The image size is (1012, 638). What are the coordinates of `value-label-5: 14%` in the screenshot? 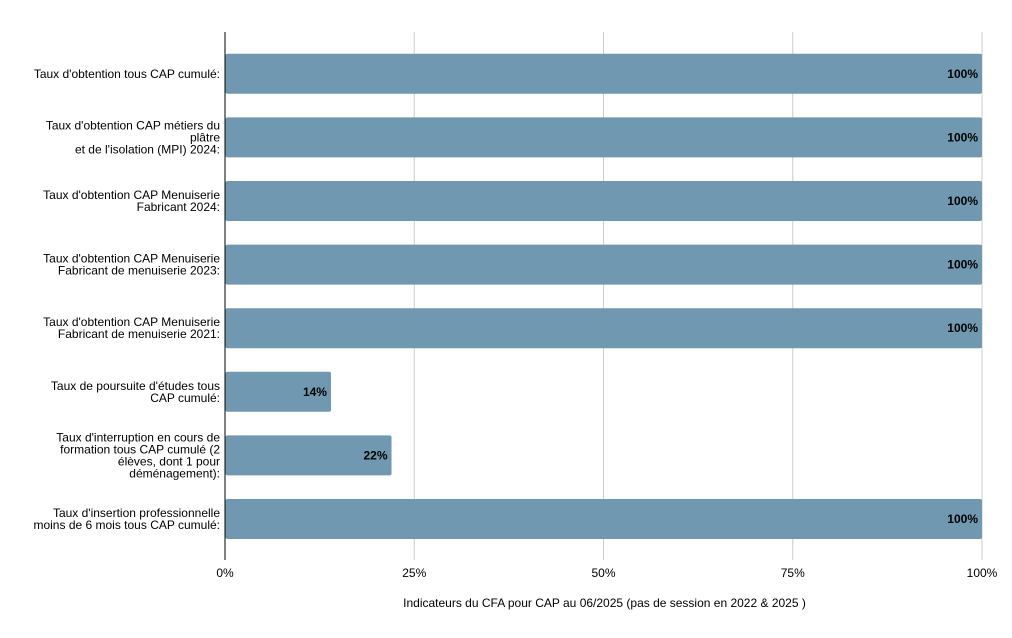 It's located at (315, 392).